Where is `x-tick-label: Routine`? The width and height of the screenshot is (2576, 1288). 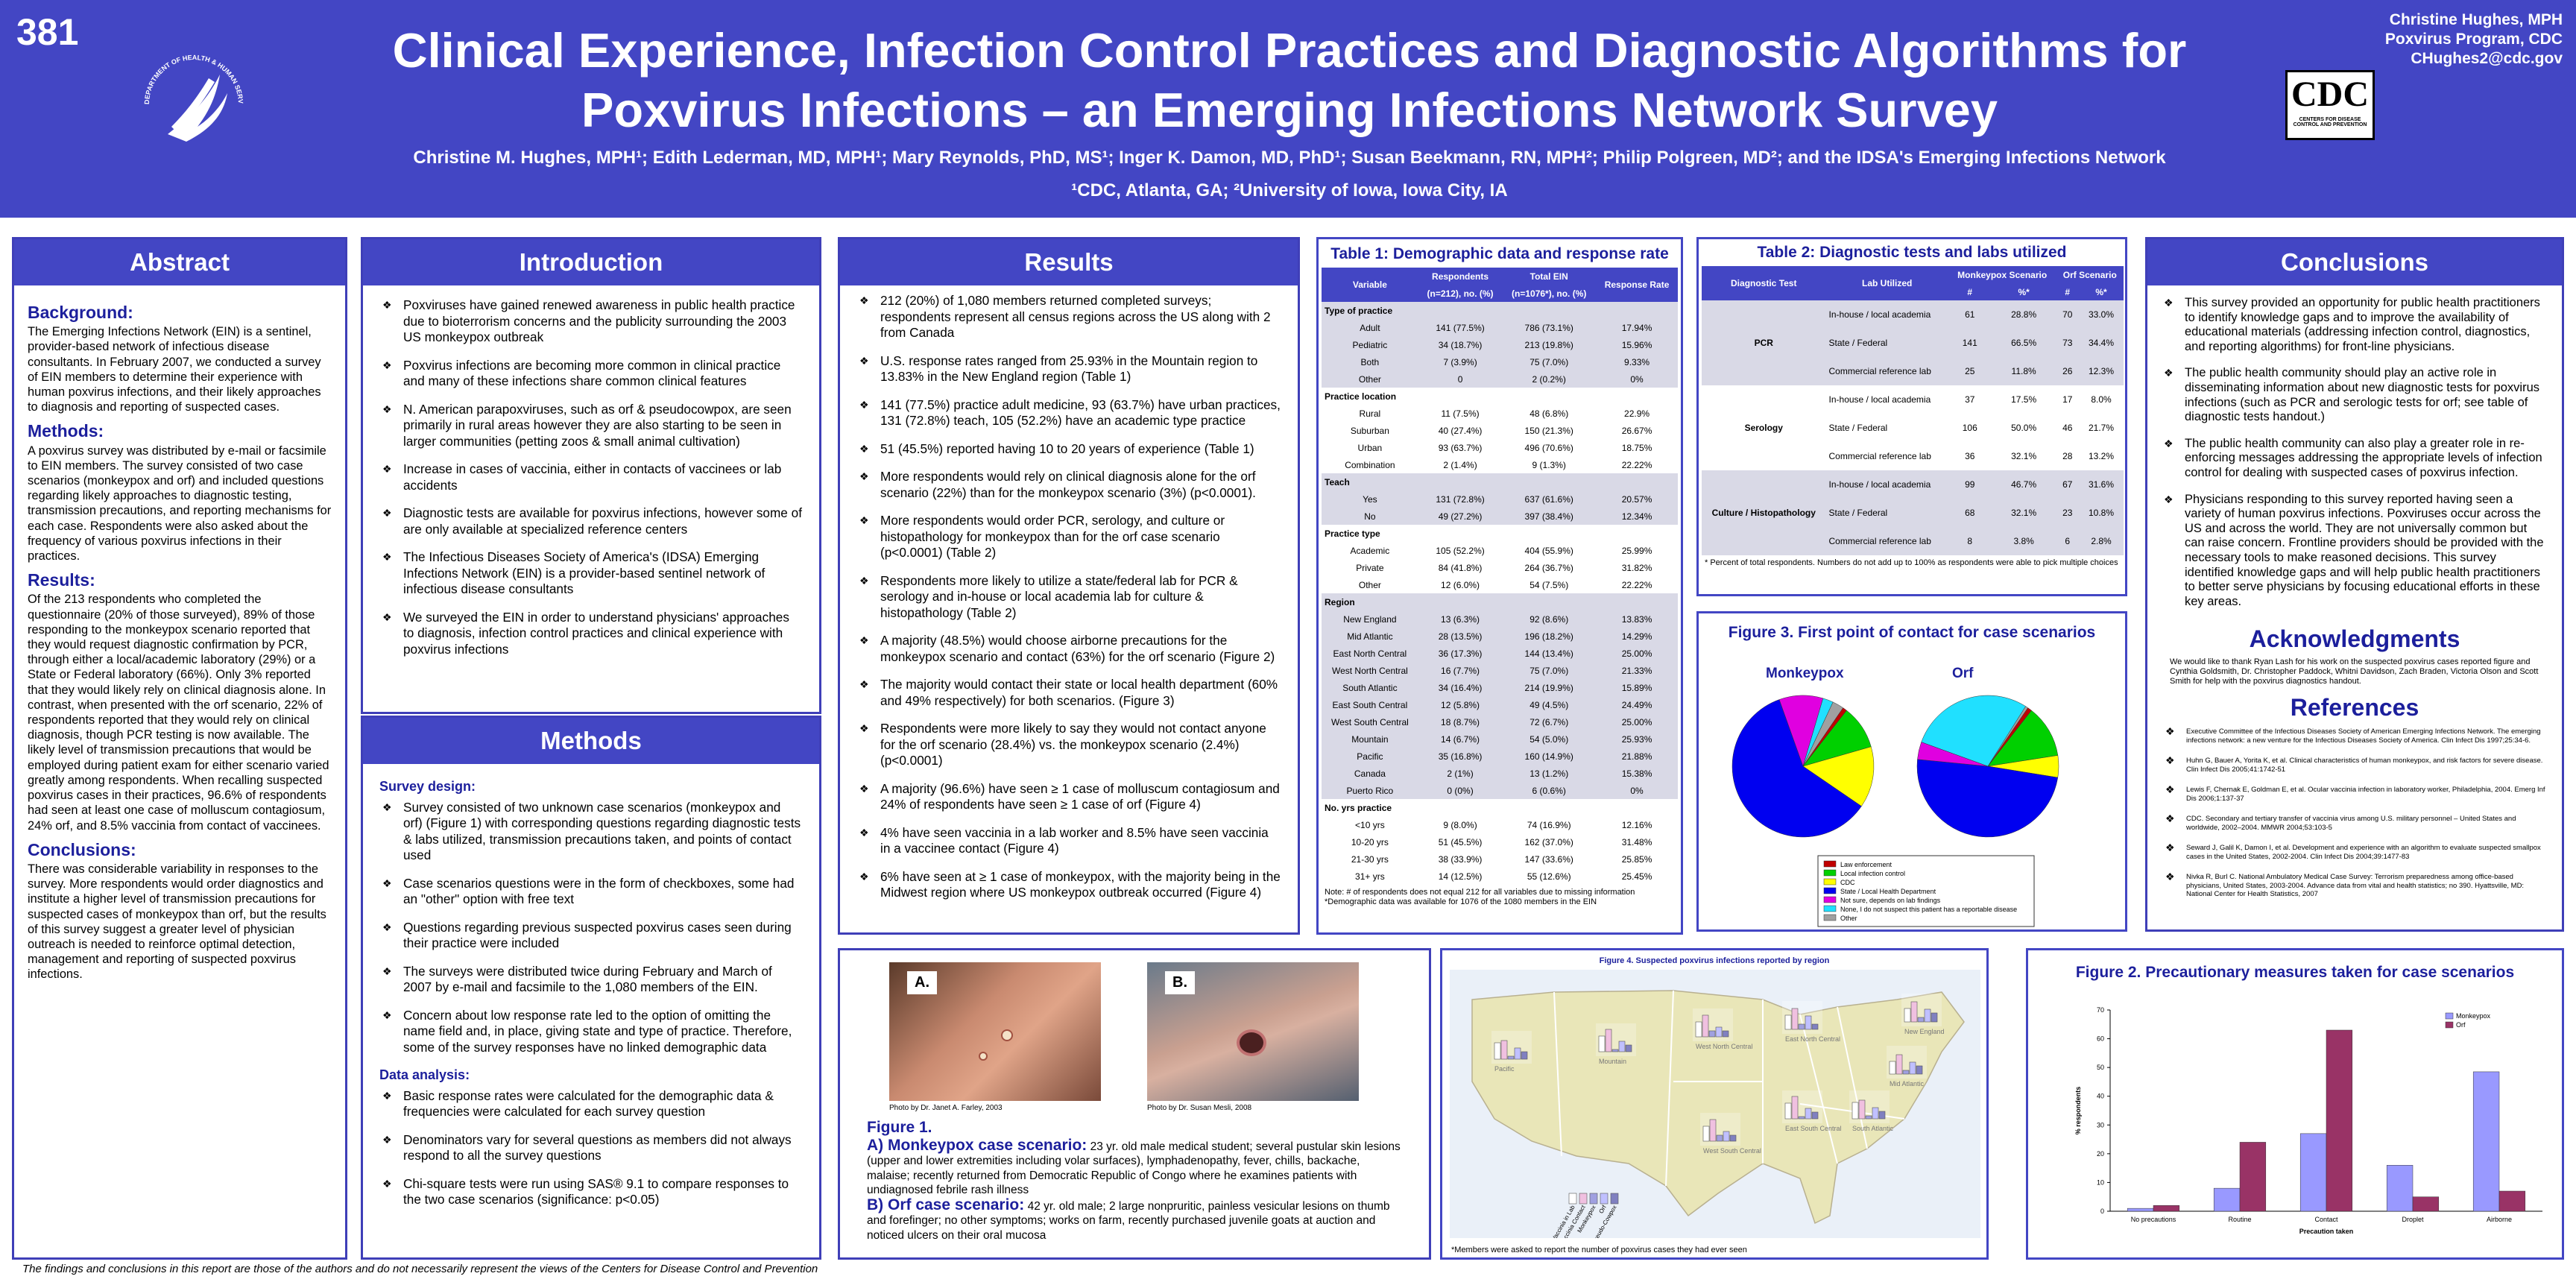
x-tick-label: Routine is located at coordinates (2239, 1219).